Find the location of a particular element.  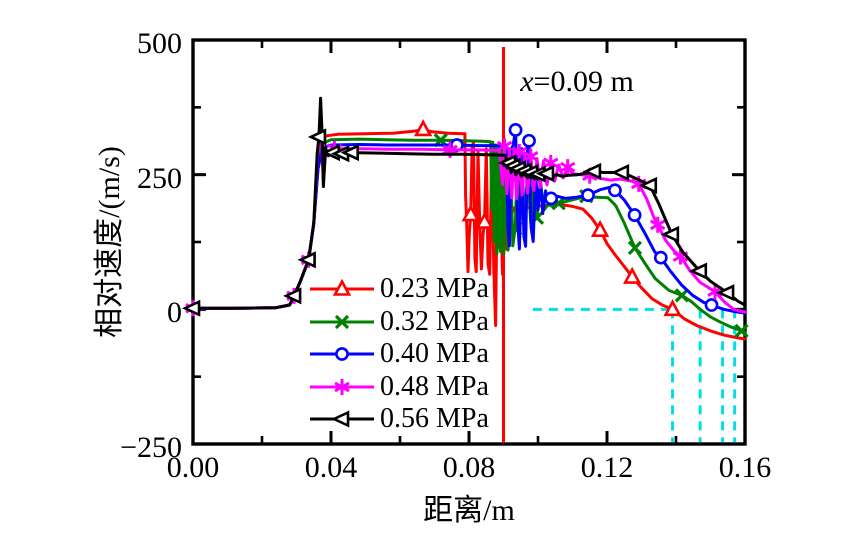

y-tick-label: 250 is located at coordinates (159, 178).